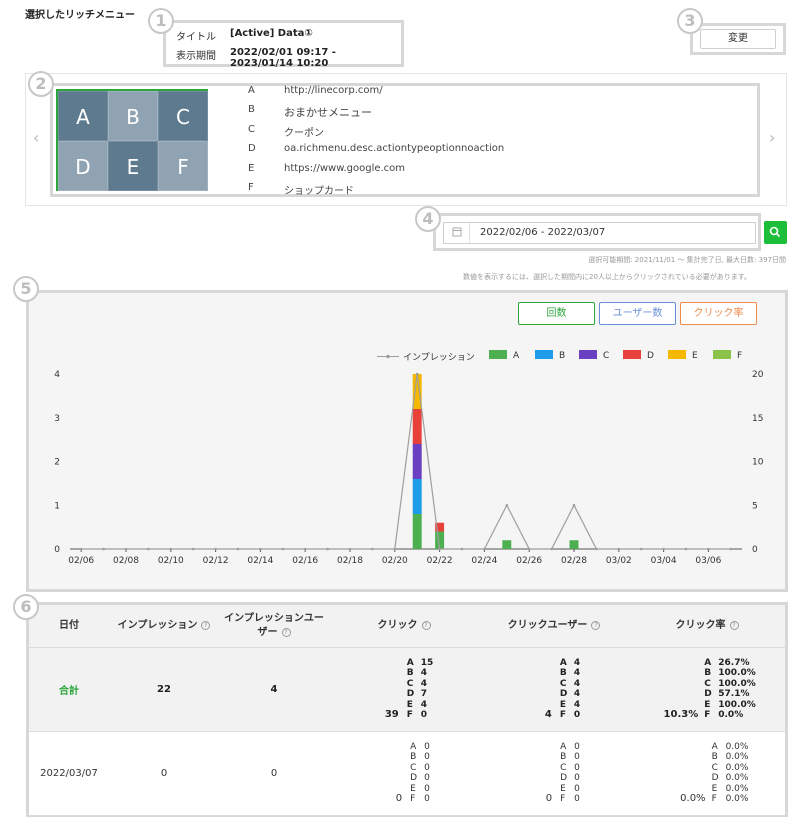 Image resolution: width=800 pixels, height=821 pixels. What do you see at coordinates (484, 561) in the screenshot?
I see `x-tick-label: 02/24` at bounding box center [484, 561].